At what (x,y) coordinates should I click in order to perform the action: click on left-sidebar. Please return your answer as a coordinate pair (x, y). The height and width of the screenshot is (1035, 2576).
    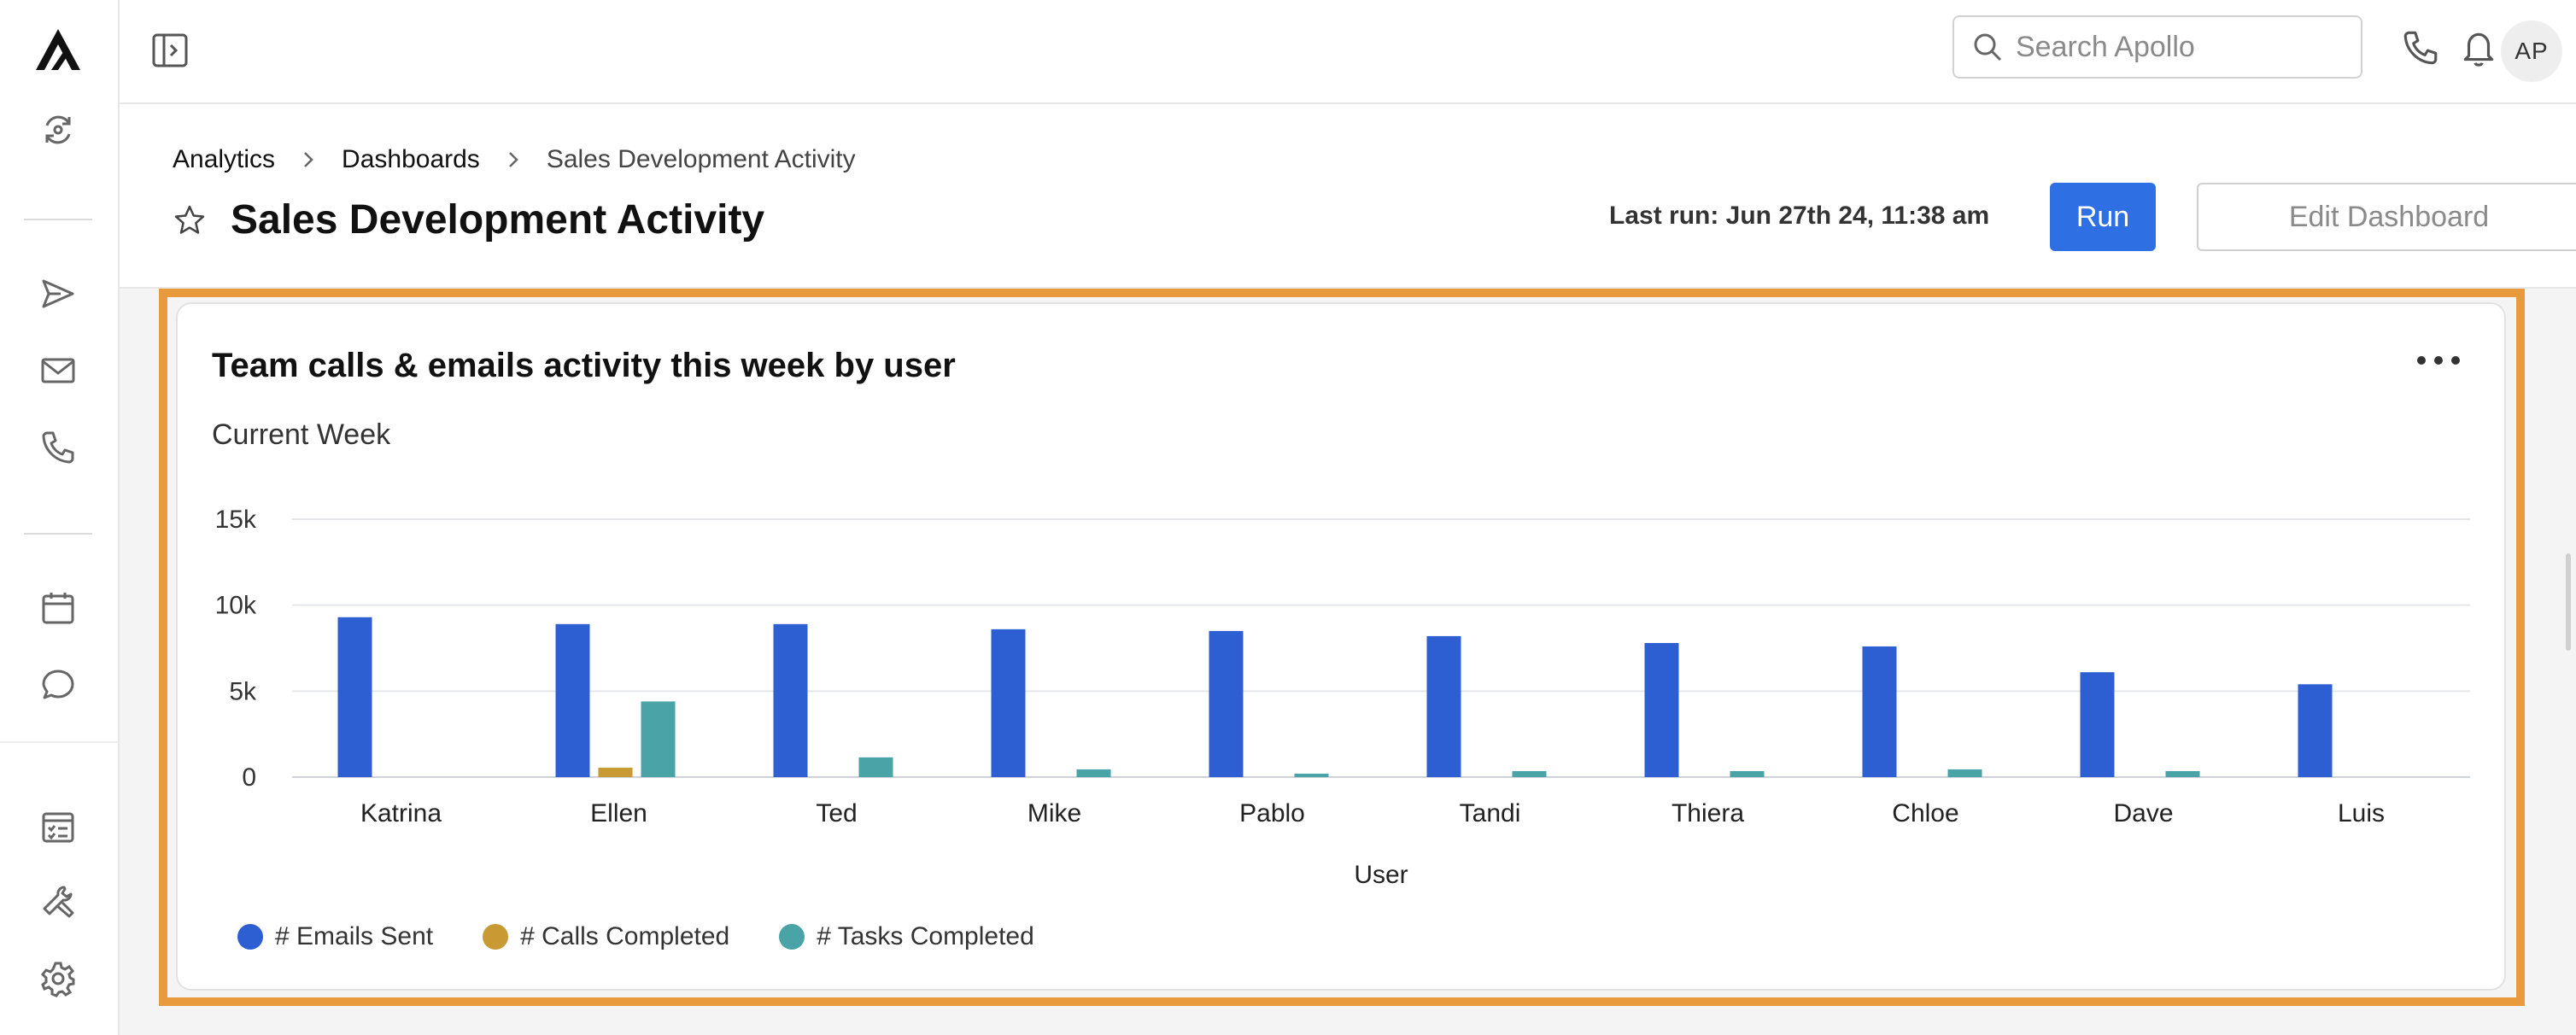
    Looking at the image, I should click on (60, 517).